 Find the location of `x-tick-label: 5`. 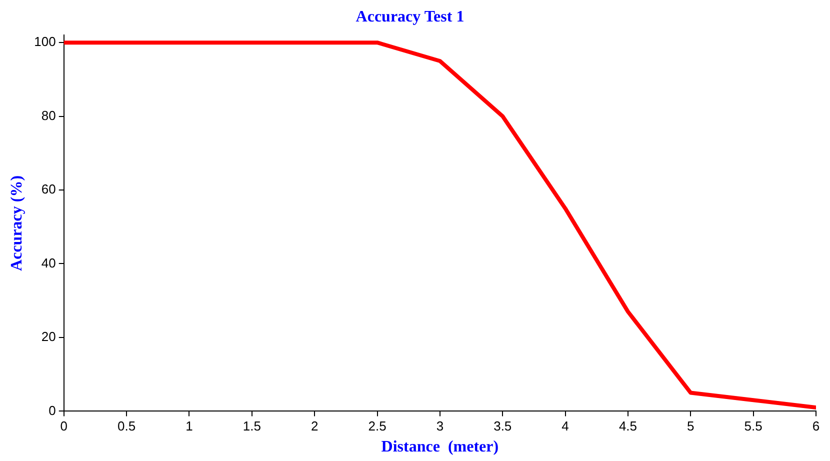

x-tick-label: 5 is located at coordinates (690, 426).